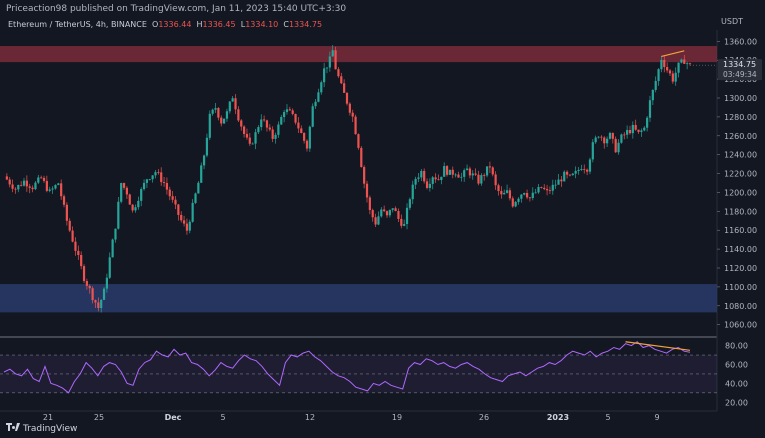  Describe the element at coordinates (222, 417) in the screenshot. I see `time-tick-label: 5` at that location.